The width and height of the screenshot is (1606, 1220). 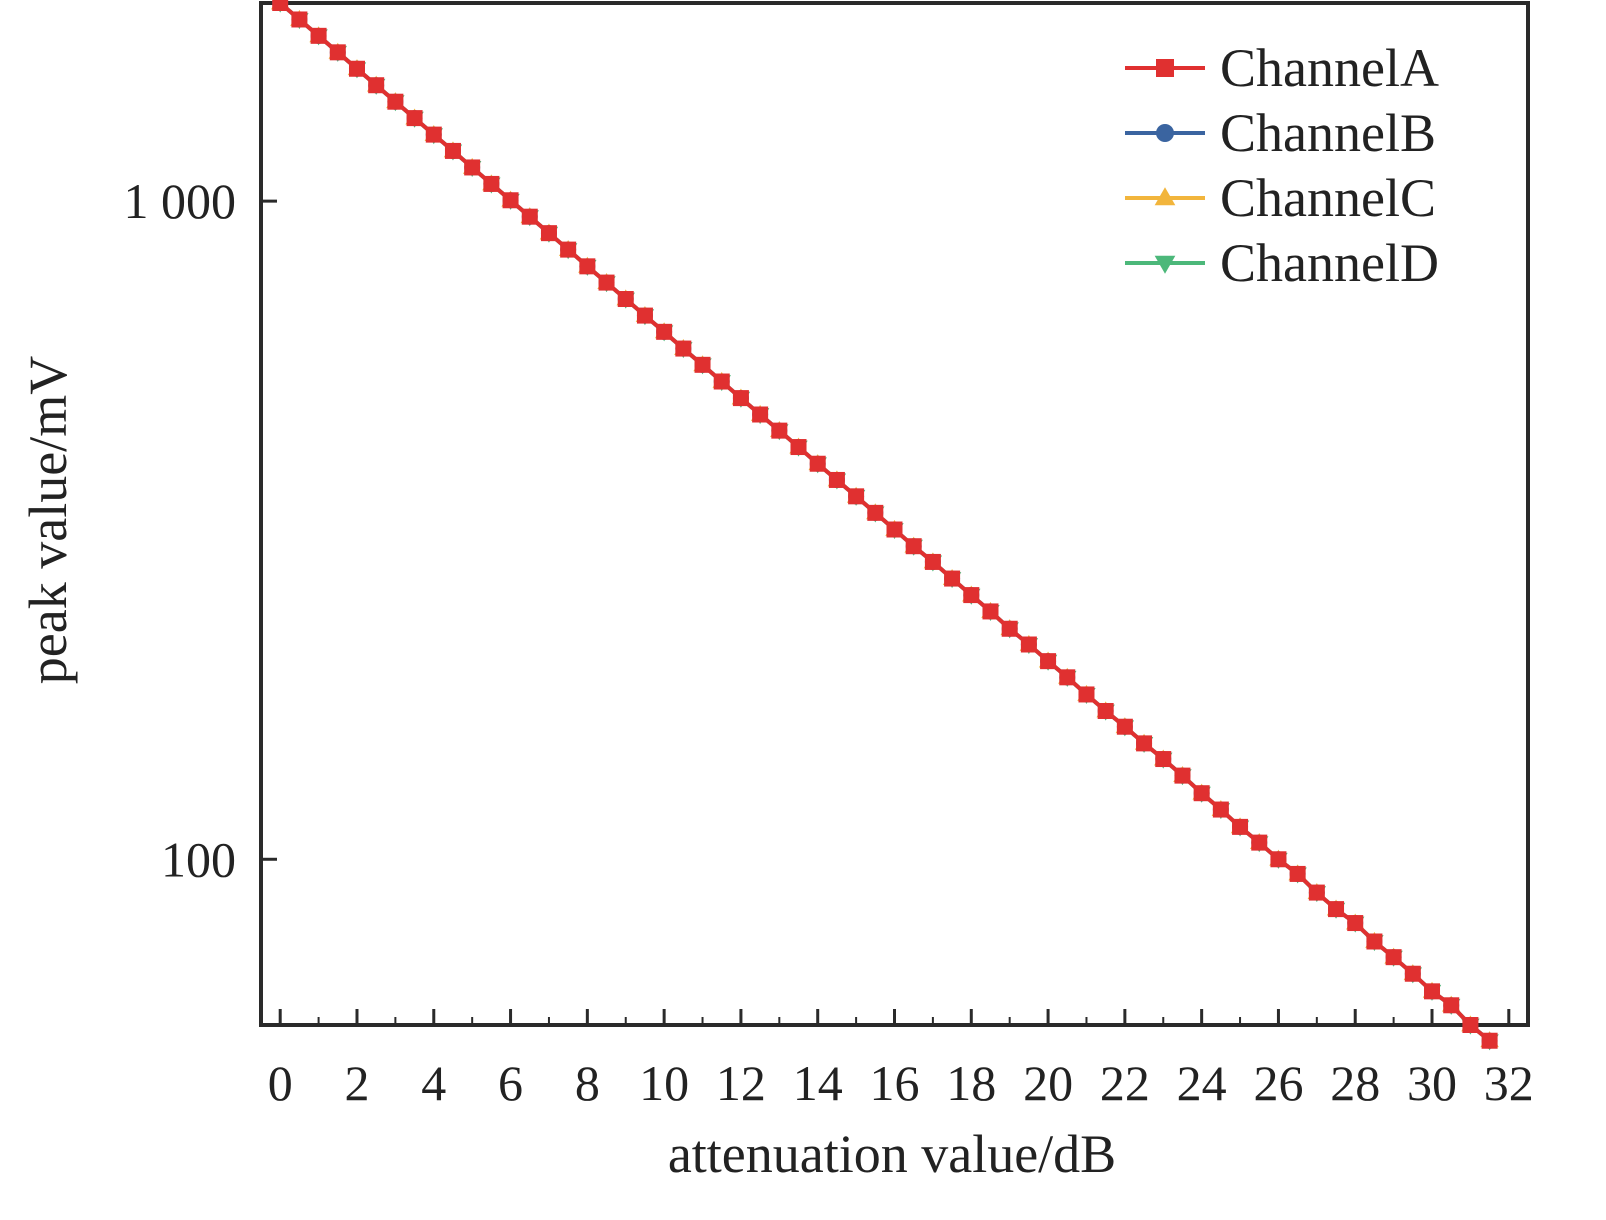 I want to click on legend-label: ChannelB, so click(x=1328, y=133).